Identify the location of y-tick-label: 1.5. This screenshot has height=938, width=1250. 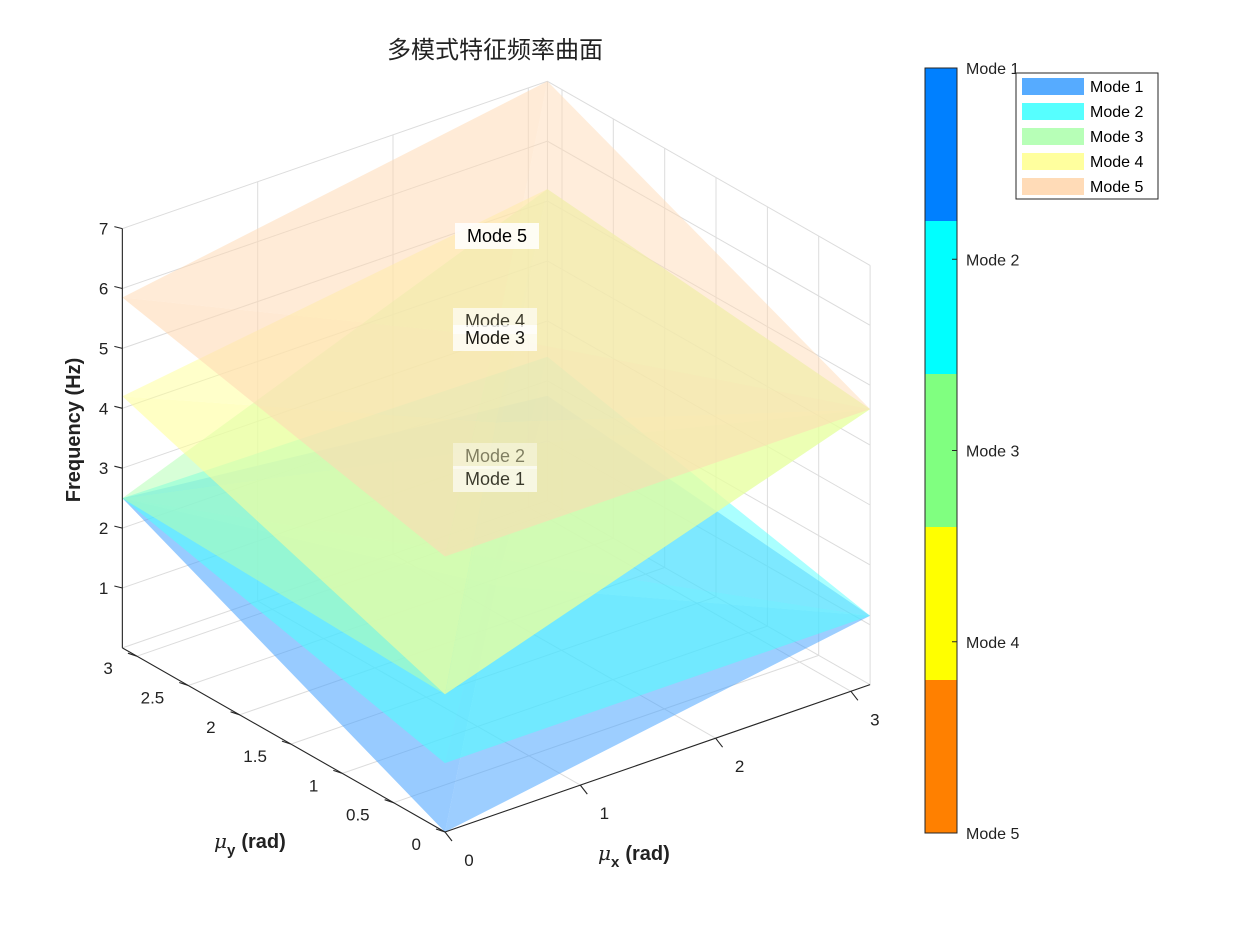
(255, 756).